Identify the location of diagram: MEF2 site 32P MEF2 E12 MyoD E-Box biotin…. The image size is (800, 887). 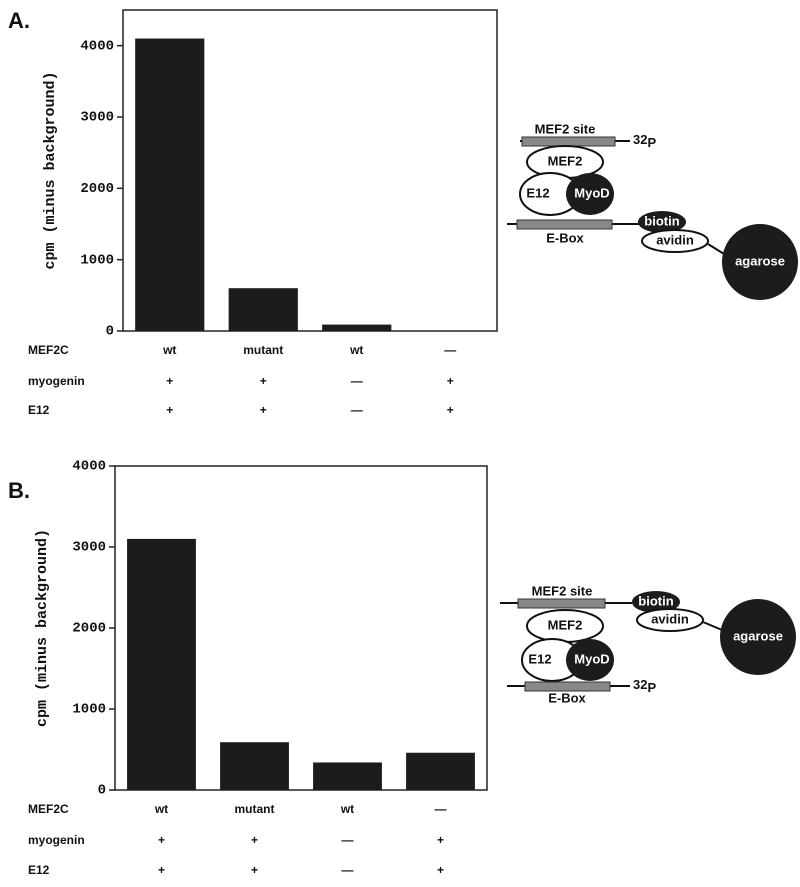
(652, 210).